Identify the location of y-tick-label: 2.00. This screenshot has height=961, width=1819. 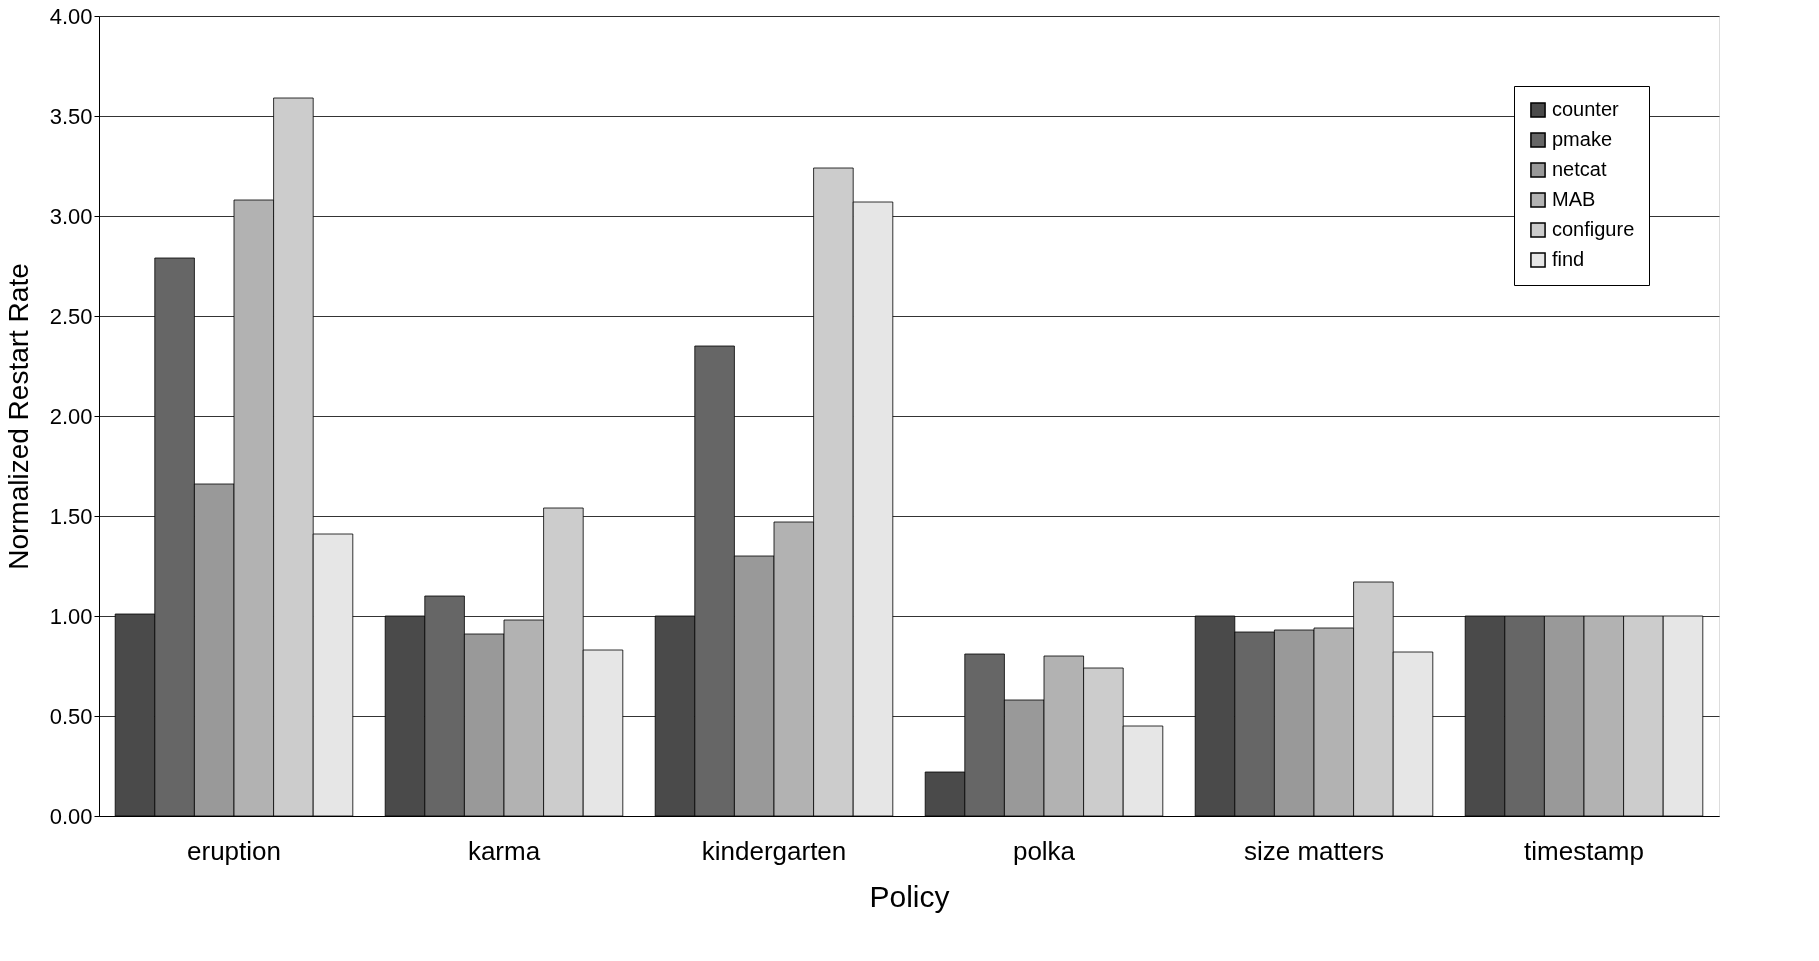
(71, 416).